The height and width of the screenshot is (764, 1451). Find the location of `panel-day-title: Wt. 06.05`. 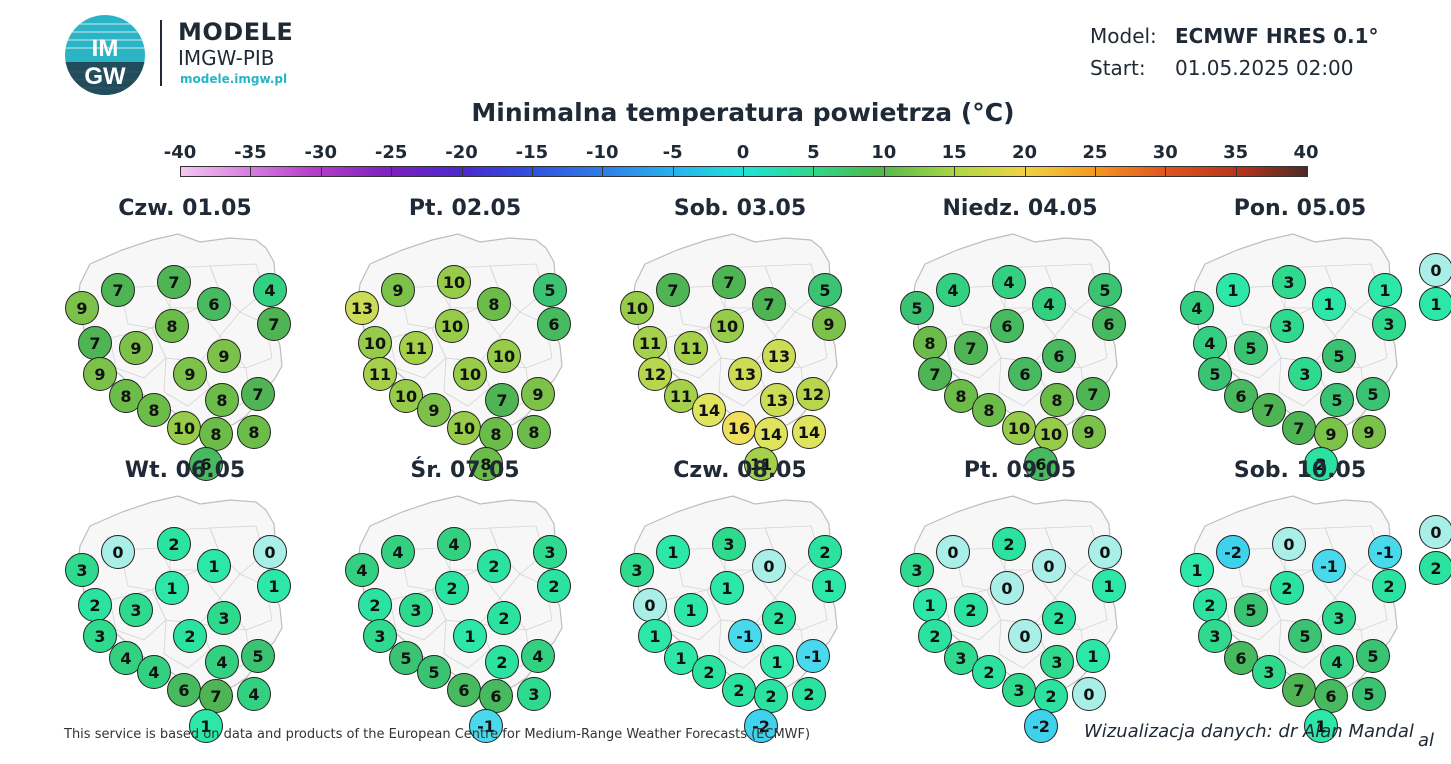

panel-day-title: Wt. 06.05 is located at coordinates (185, 470).